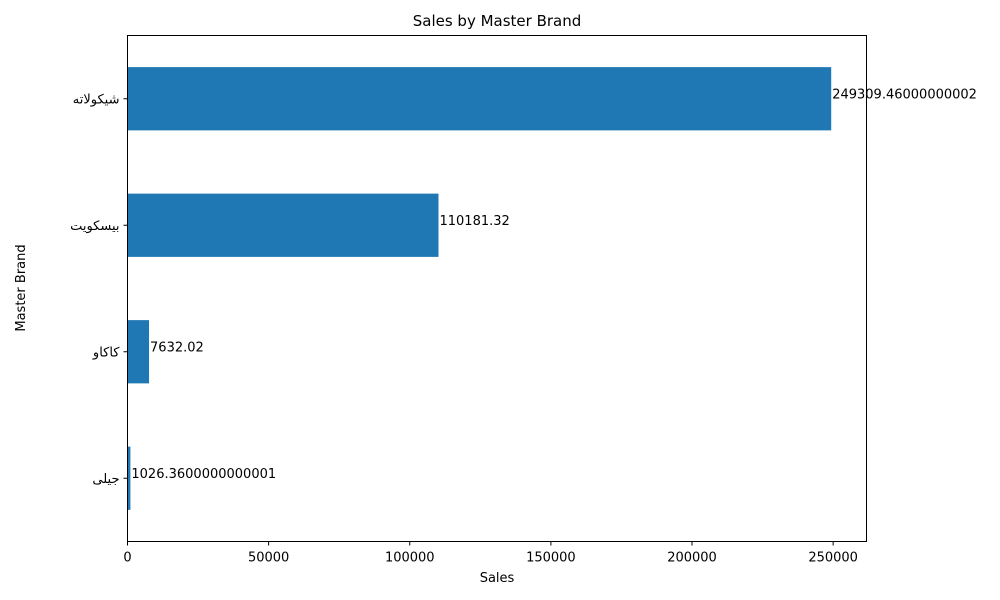  What do you see at coordinates (268, 558) in the screenshot?
I see `x-tick-label-1: 50000` at bounding box center [268, 558].